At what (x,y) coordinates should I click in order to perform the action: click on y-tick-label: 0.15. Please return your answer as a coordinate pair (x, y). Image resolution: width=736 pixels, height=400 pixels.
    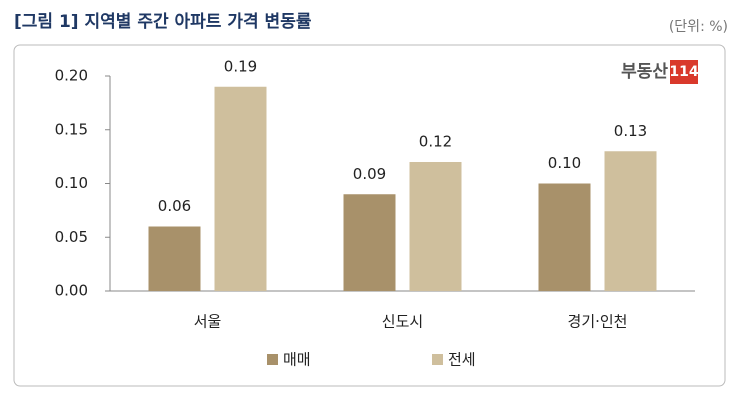
    Looking at the image, I should click on (71, 129).